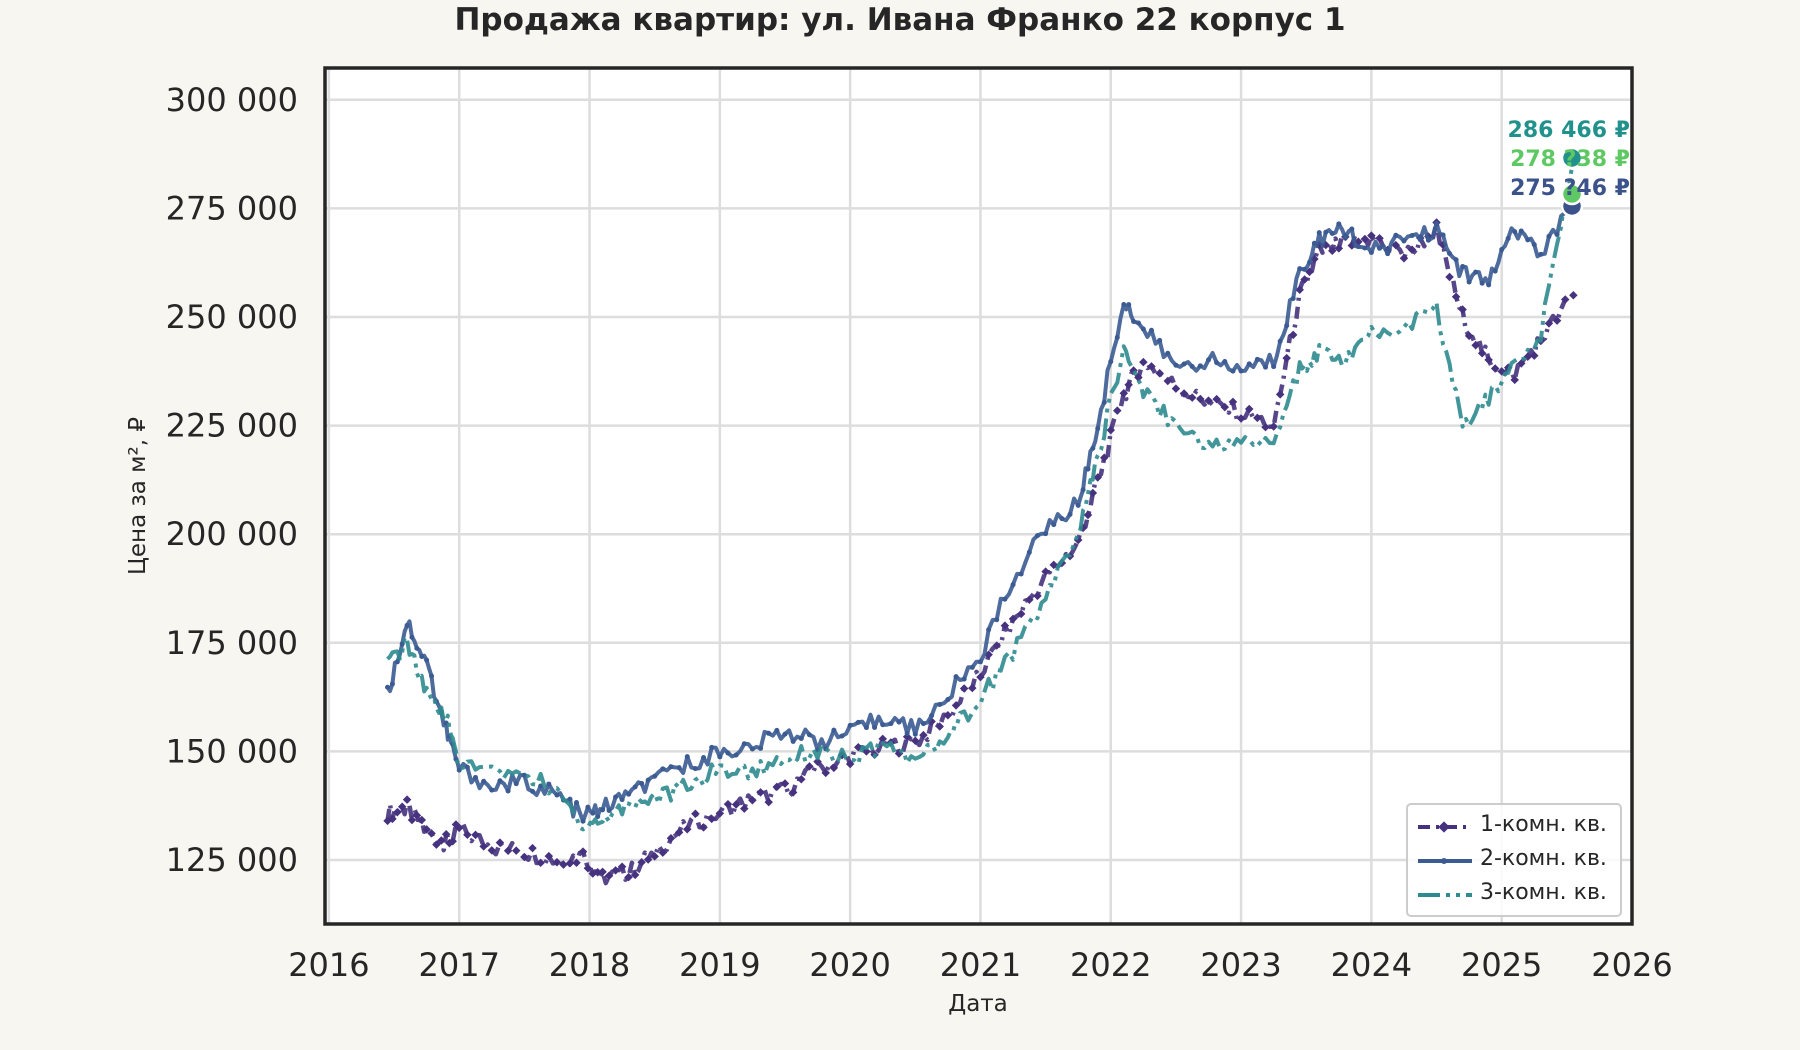 This screenshot has width=1800, height=1050. Describe the element at coordinates (1543, 858) in the screenshot. I see `legend-label: 2-комн. кв.` at that location.